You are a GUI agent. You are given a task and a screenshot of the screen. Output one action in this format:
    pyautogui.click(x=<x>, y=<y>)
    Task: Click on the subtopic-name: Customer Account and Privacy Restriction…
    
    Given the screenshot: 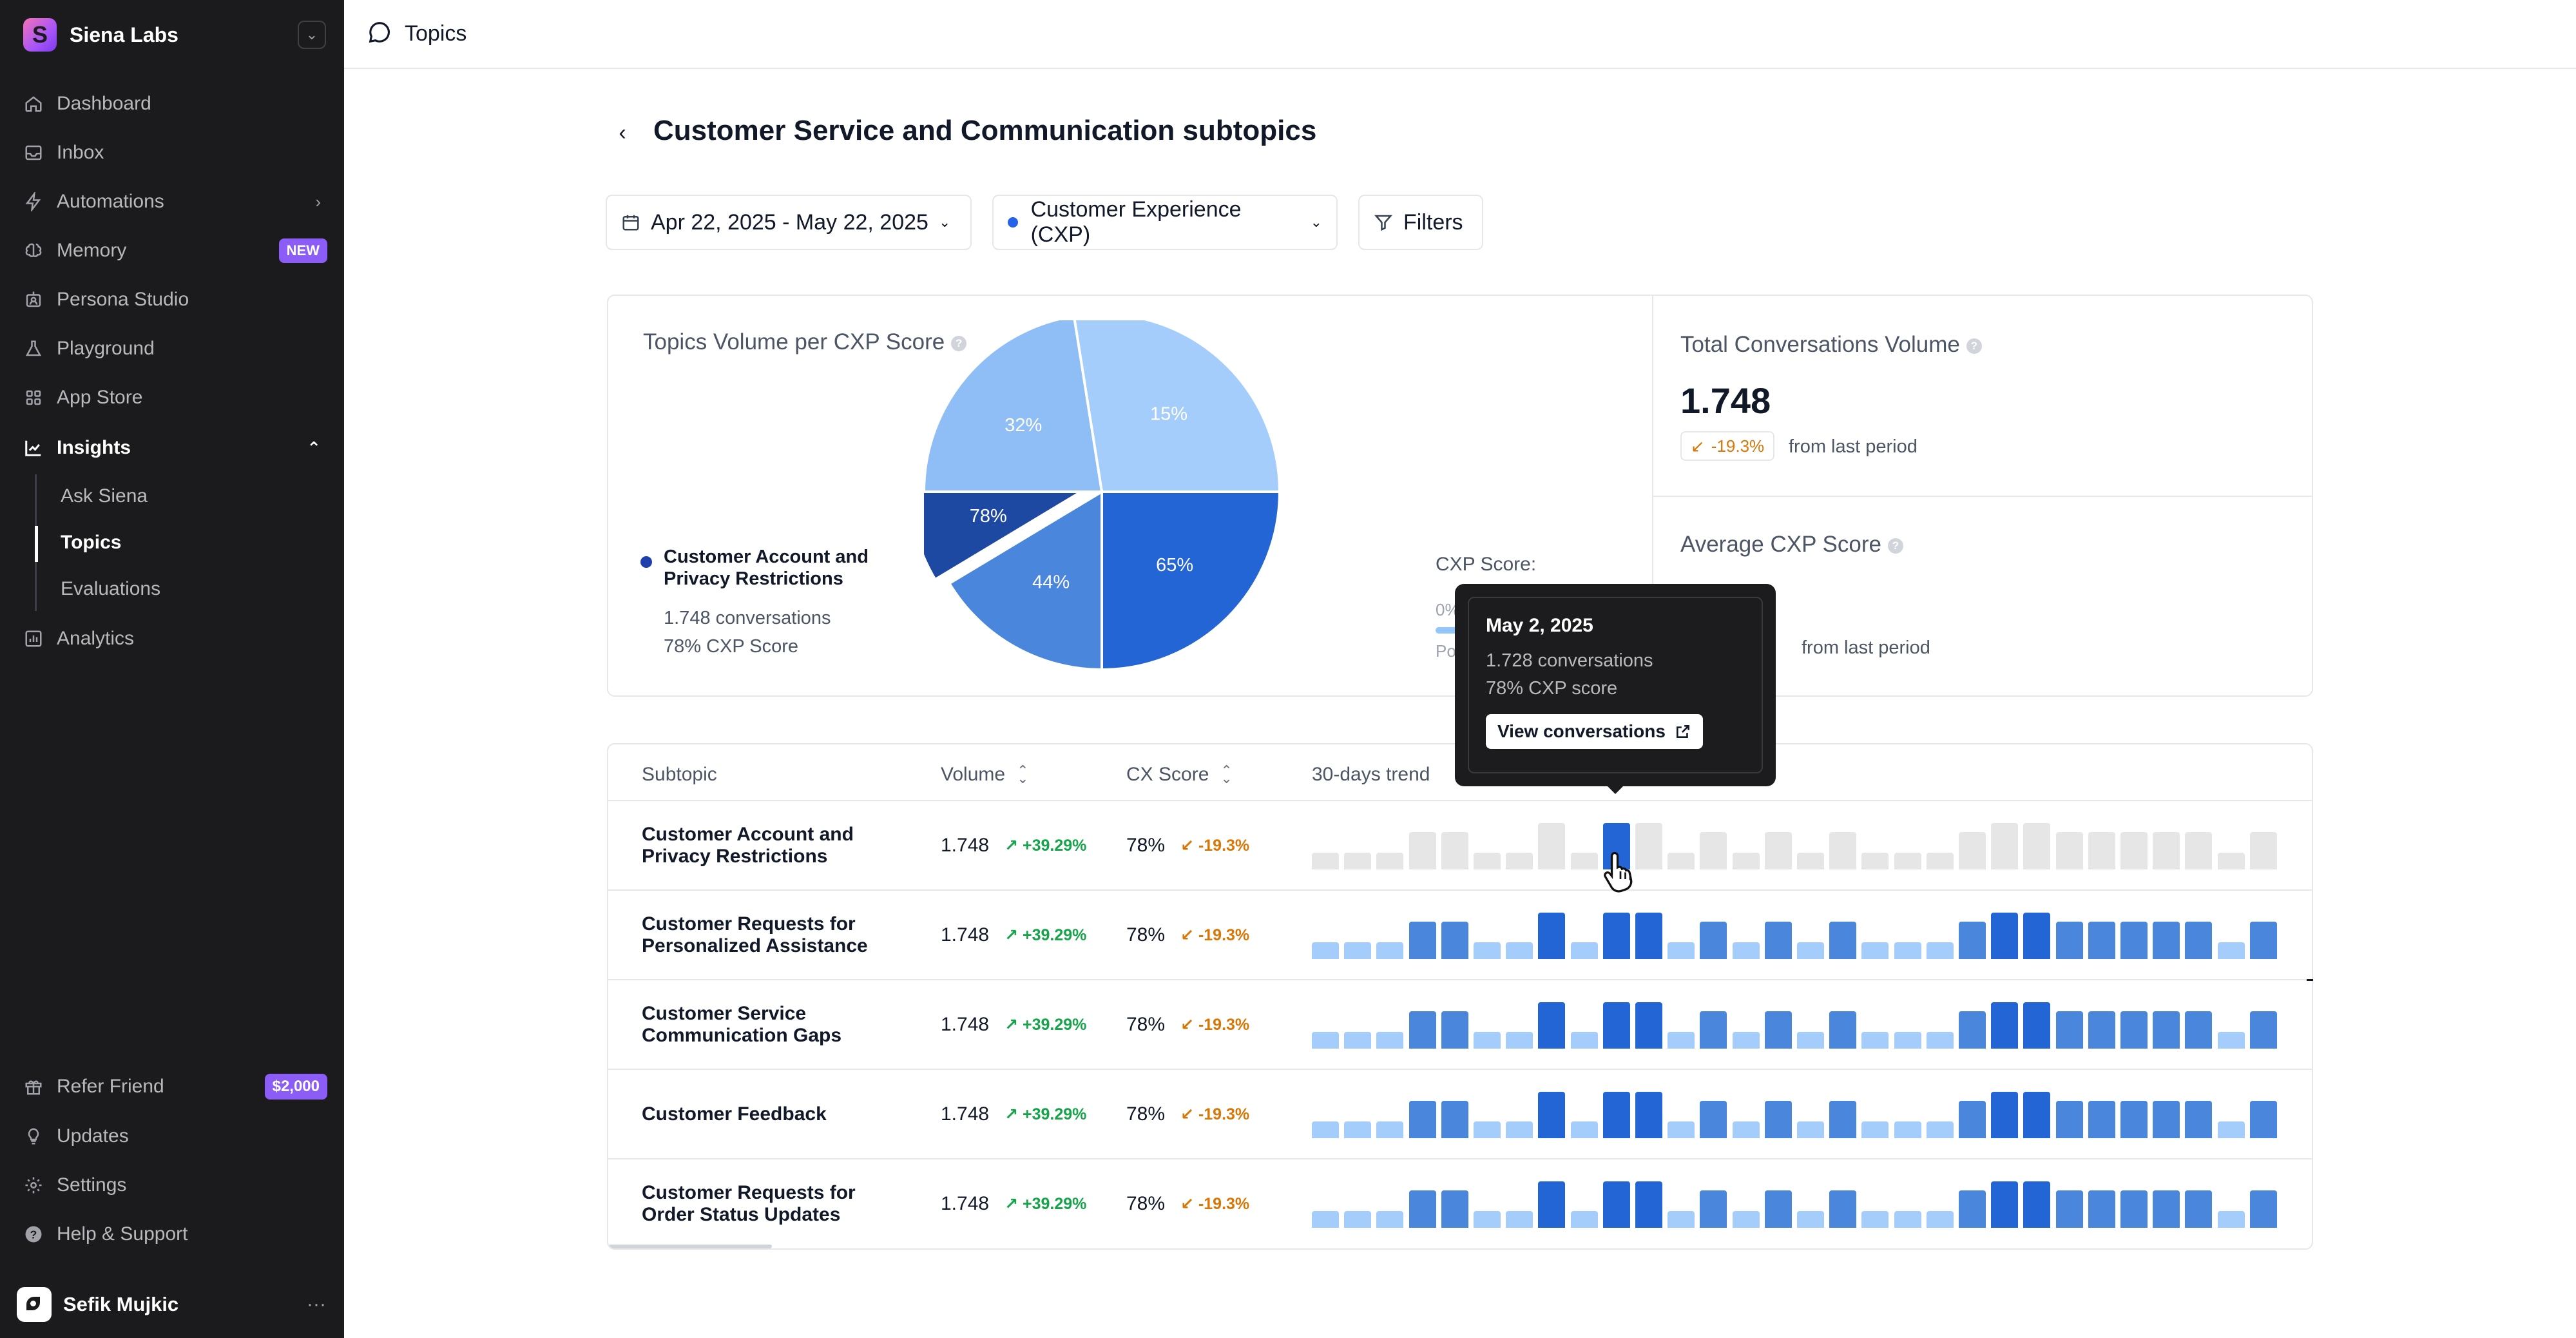 What is the action you would take?
    pyautogui.click(x=748, y=845)
    